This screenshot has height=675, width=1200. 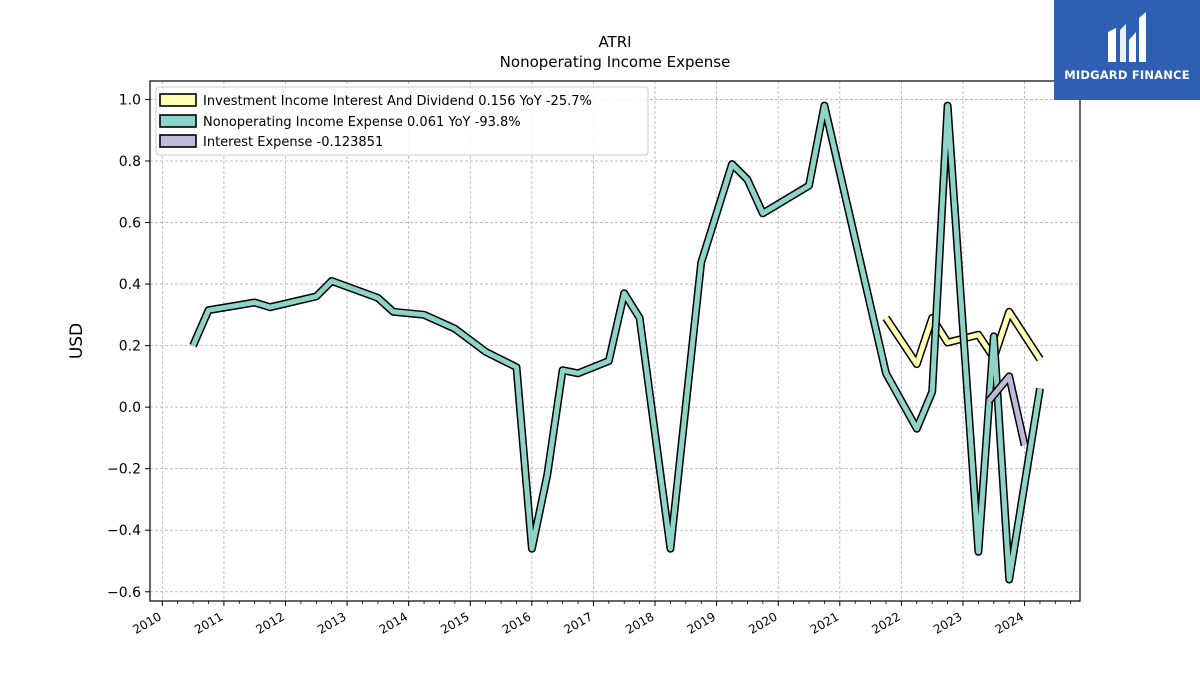 I want to click on y-tick-label: 0.6, so click(x=130, y=224).